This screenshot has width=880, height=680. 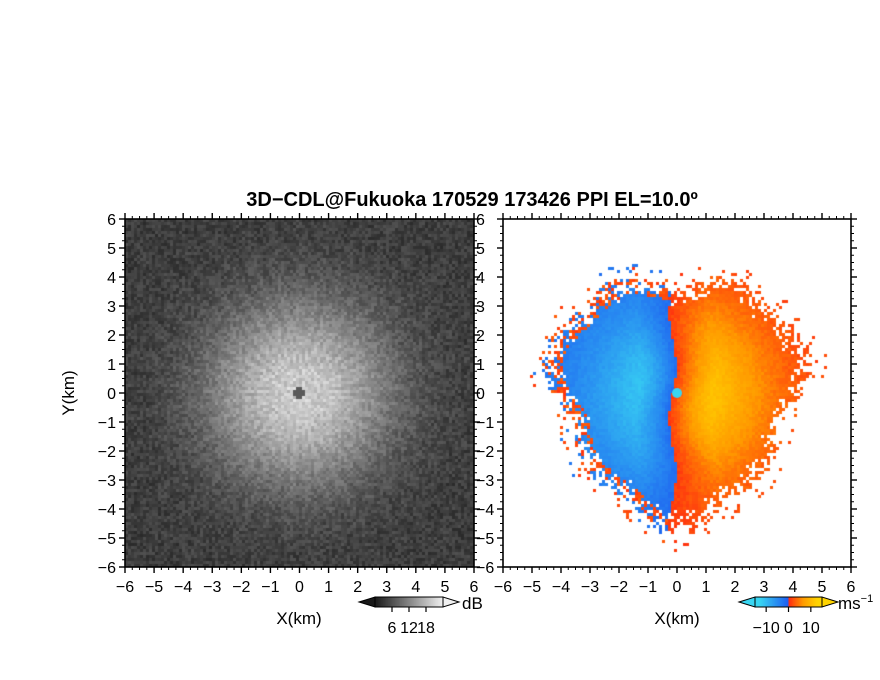 I want to click on y-tick-label: 0, so click(x=111, y=394).